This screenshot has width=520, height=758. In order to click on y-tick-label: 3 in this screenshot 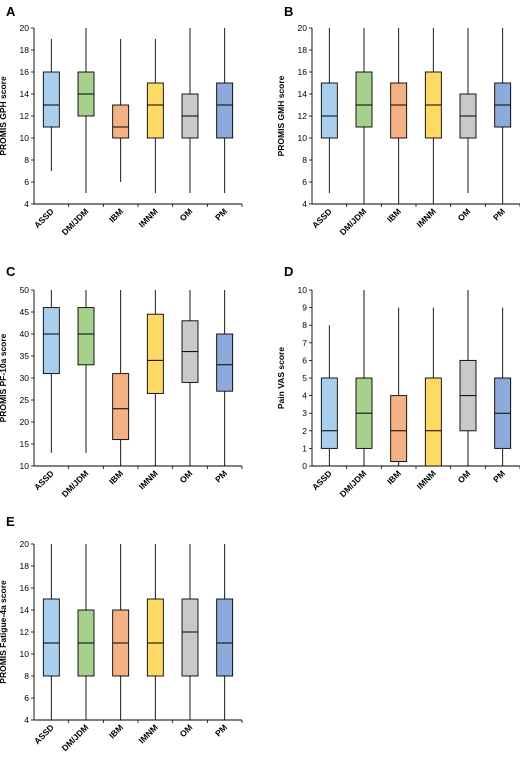, I will do `click(304, 413)`.